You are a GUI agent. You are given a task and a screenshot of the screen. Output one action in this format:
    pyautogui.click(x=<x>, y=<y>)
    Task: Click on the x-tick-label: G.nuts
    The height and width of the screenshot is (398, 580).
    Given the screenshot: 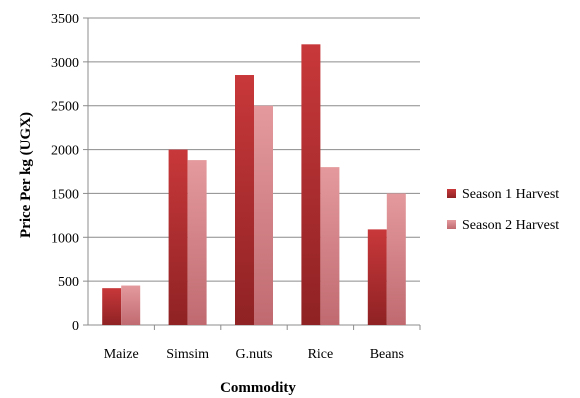 What is the action you would take?
    pyautogui.click(x=254, y=354)
    